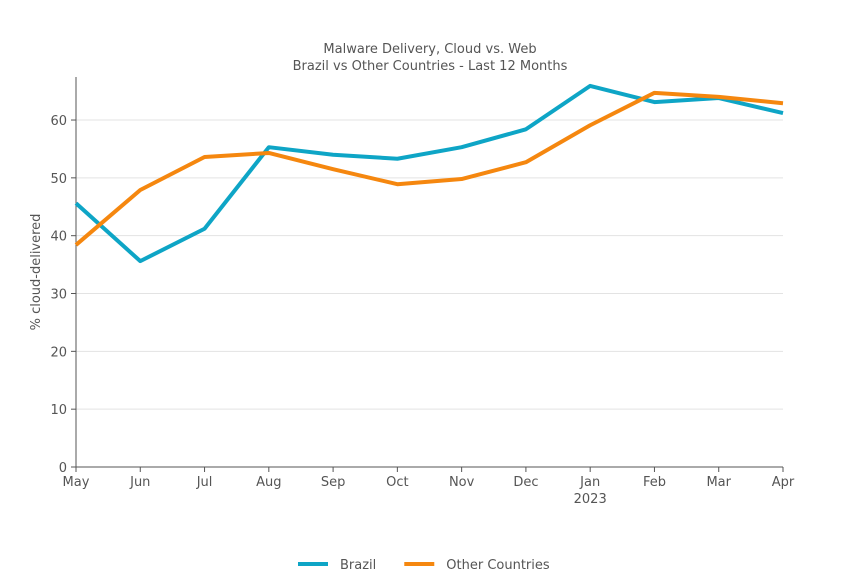  Describe the element at coordinates (139, 482) in the screenshot. I see `x-tick-label: Jun` at that location.